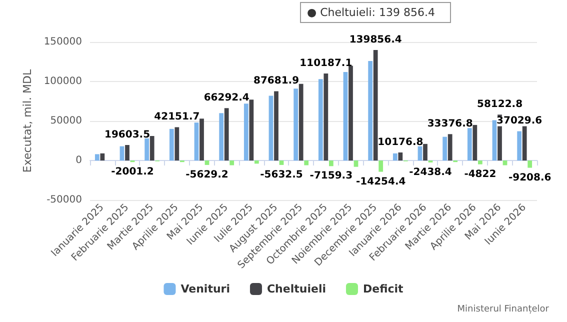 This screenshot has width=567, height=322. What do you see at coordinates (276, 81) in the screenshot?
I see `data-label: 87681.9` at bounding box center [276, 81].